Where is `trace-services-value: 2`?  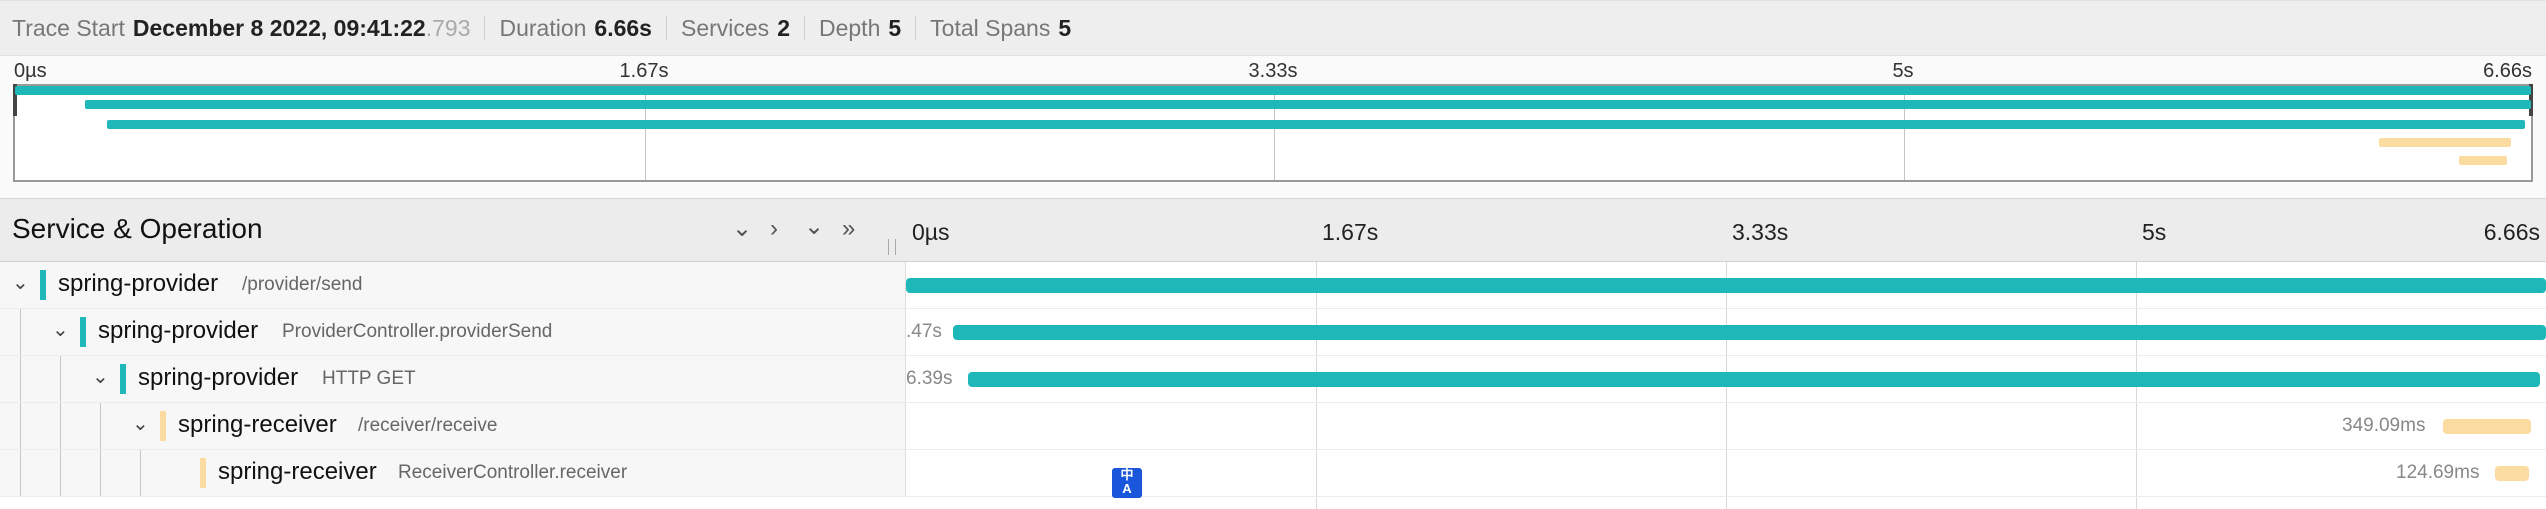 trace-services-value: 2 is located at coordinates (783, 27).